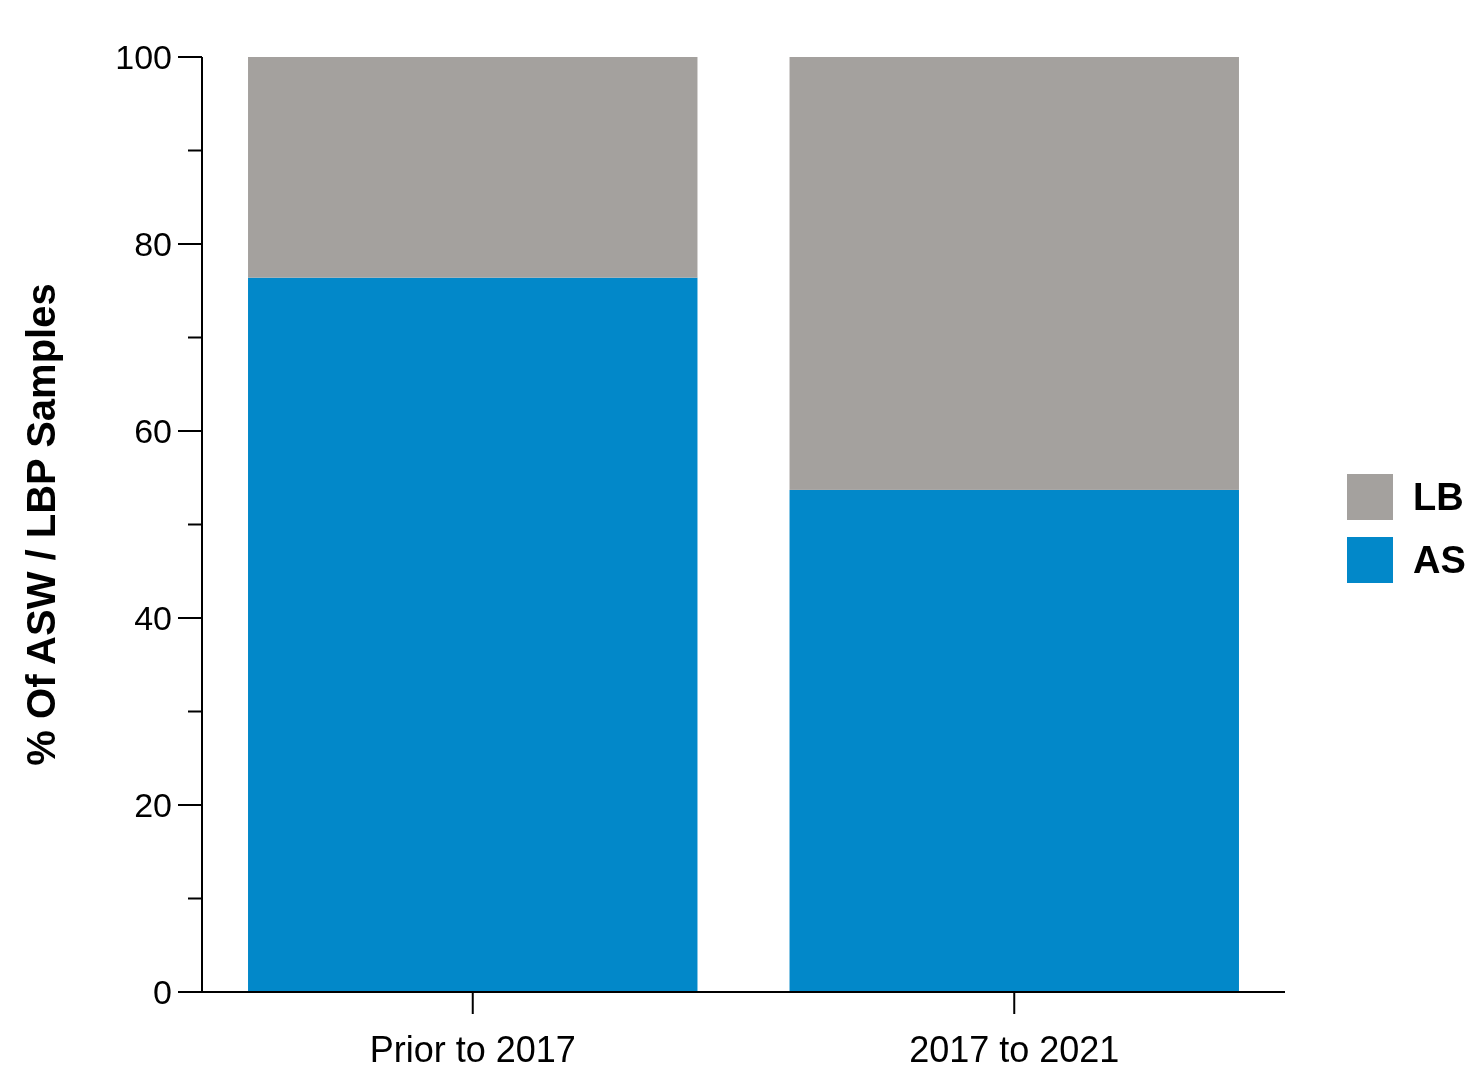  Describe the element at coordinates (1438, 497) in the screenshot. I see `legend-label: LB` at that location.